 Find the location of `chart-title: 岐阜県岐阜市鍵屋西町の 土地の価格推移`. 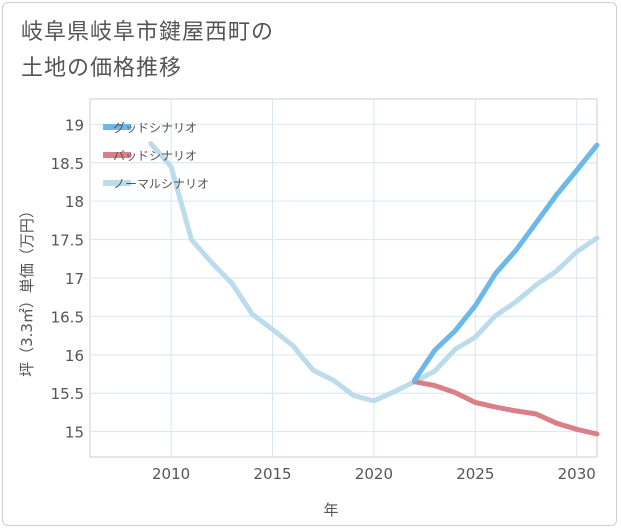

chart-title: 岐阜県岐阜市鍵屋西町の 土地の価格推移 is located at coordinates (301, 51).